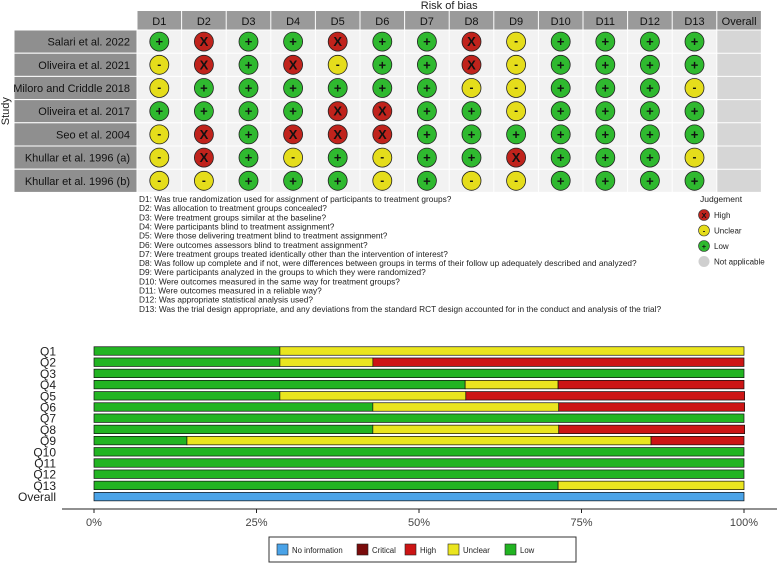  What do you see at coordinates (48, 441) in the screenshot?
I see `category-label: Q9` at bounding box center [48, 441].